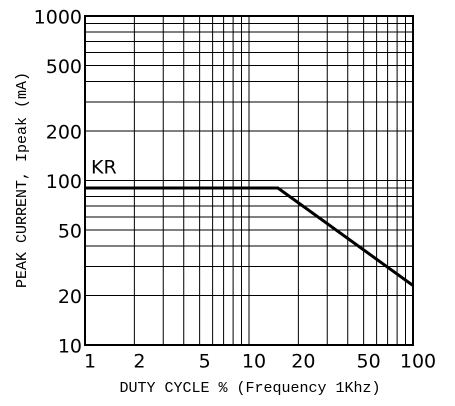 The height and width of the screenshot is (406, 455). Describe the element at coordinates (58, 18) in the screenshot. I see `y-tick-label: 1000` at that location.